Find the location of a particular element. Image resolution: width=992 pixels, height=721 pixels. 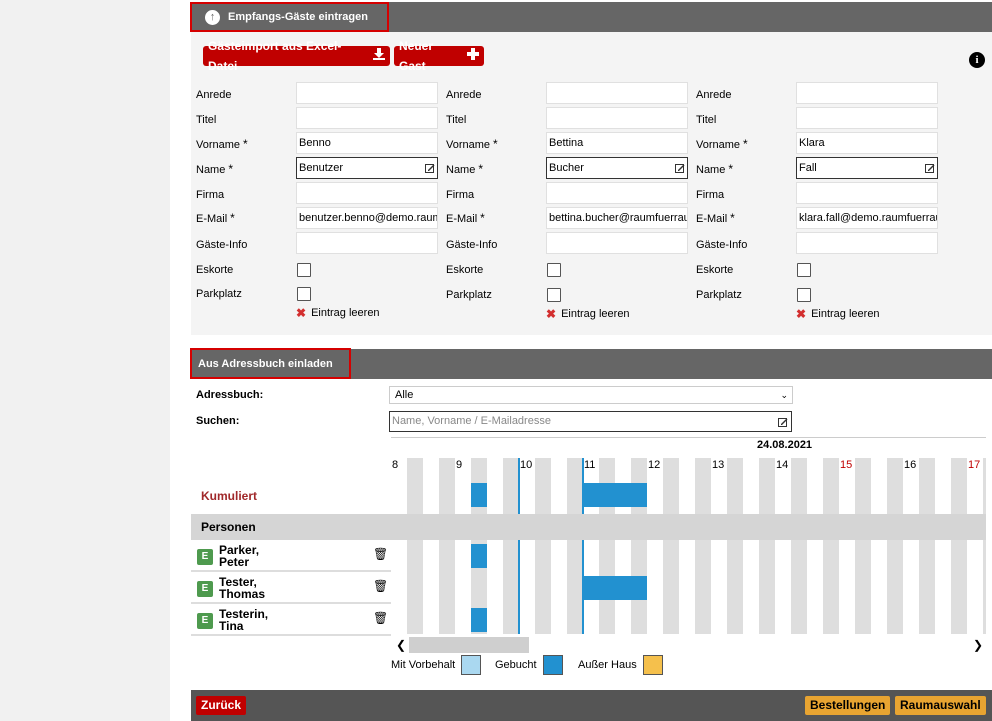

label-parkplatz: Parkplatz is located at coordinates (219, 294).